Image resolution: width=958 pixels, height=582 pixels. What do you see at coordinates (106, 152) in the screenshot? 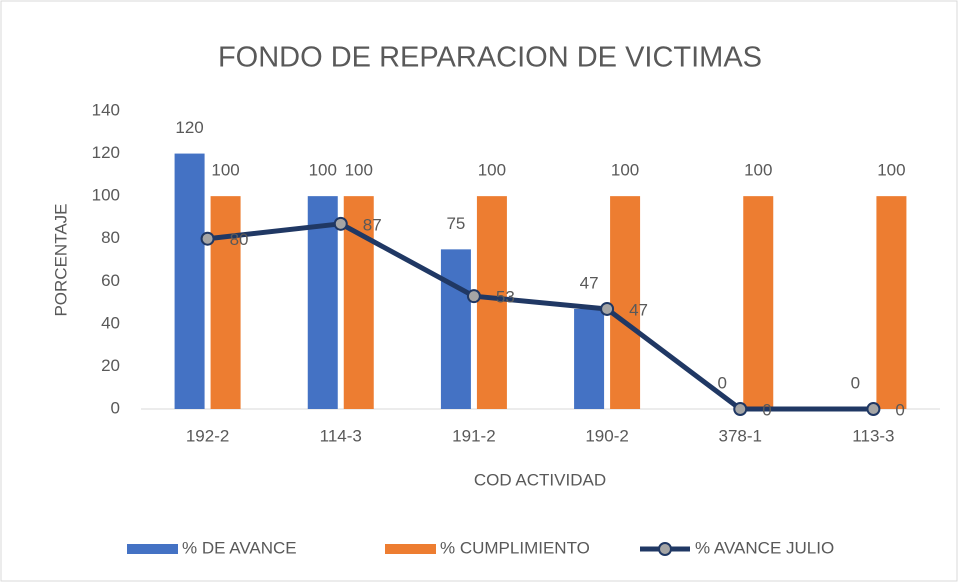
I see `y-tick-label: 120` at bounding box center [106, 152].